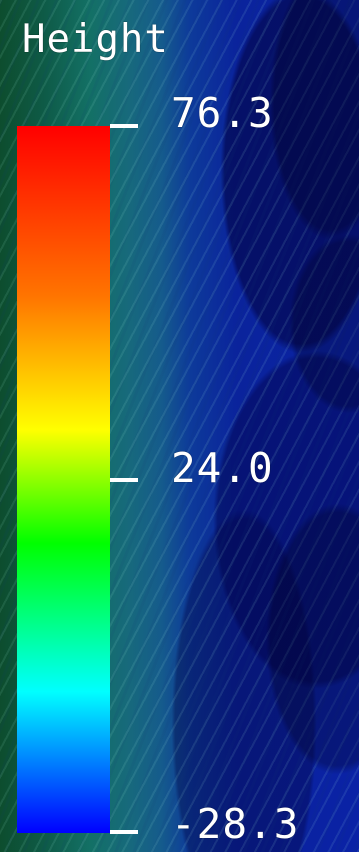  Describe the element at coordinates (235, 824) in the screenshot. I see `tick-label-min: -28.3` at that location.